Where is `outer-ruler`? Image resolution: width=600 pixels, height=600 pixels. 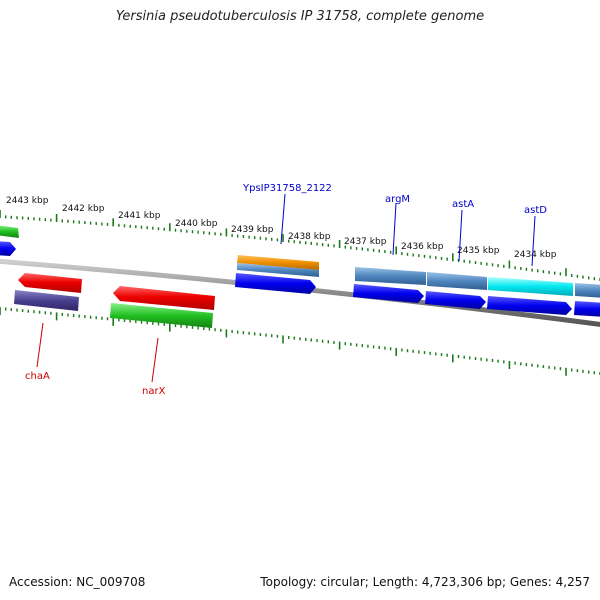
outer-ruler is located at coordinates (300, 245).